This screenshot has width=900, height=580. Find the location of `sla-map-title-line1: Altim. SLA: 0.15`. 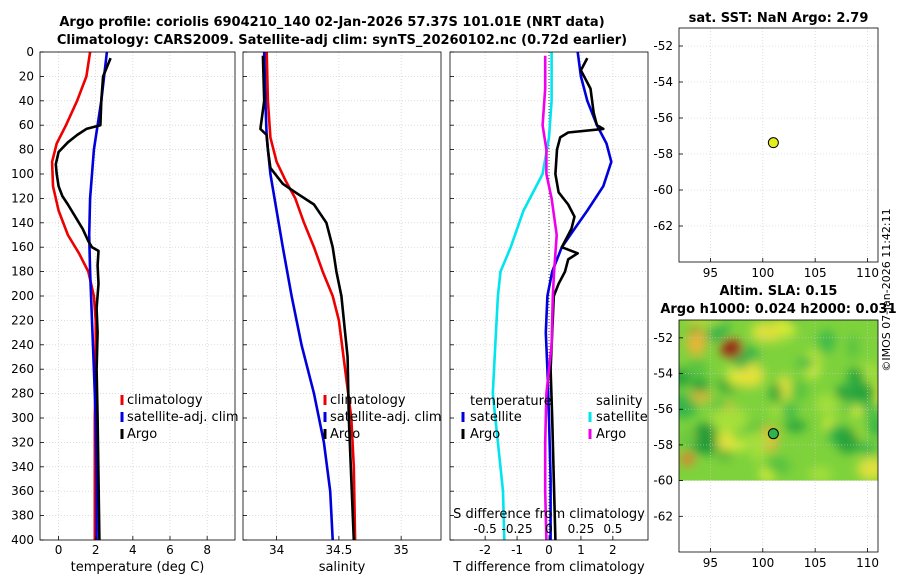

sla-map-title-line1: Altim. SLA: 0.15 is located at coordinates (779, 291).